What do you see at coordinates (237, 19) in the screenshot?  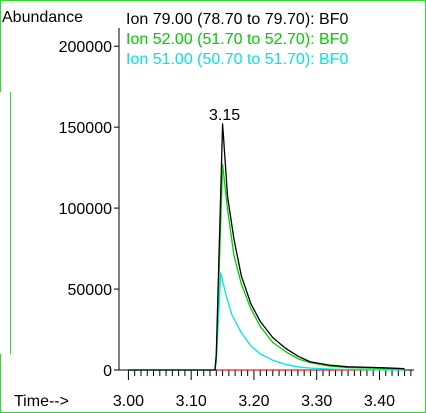 I see `legend-entry: Ion 79.00 (78.70 to 79.70): BF0` at bounding box center [237, 19].